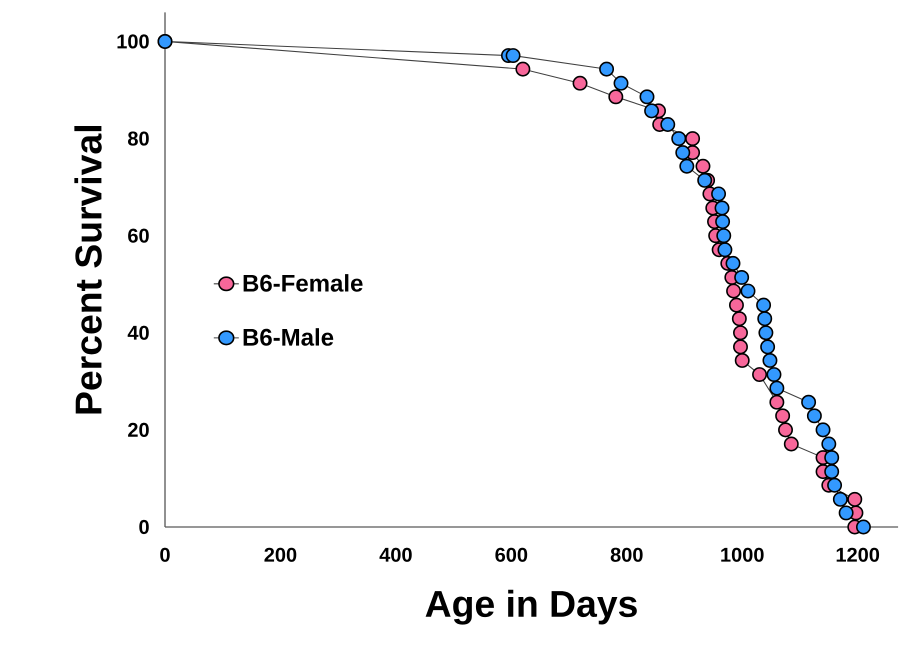 The image size is (902, 657). Describe the element at coordinates (742, 555) in the screenshot. I see `x-tick-label: 1000` at that location.